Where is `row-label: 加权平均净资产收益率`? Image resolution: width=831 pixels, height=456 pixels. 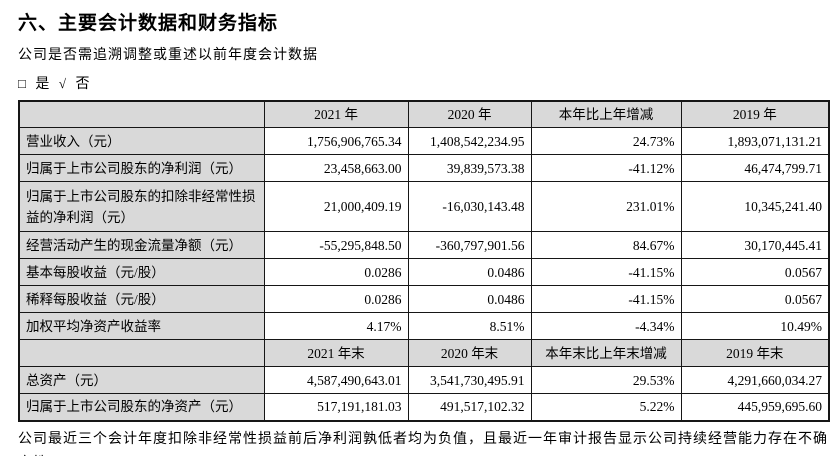
row-label: 加权平均净资产收益率 is located at coordinates (141, 326).